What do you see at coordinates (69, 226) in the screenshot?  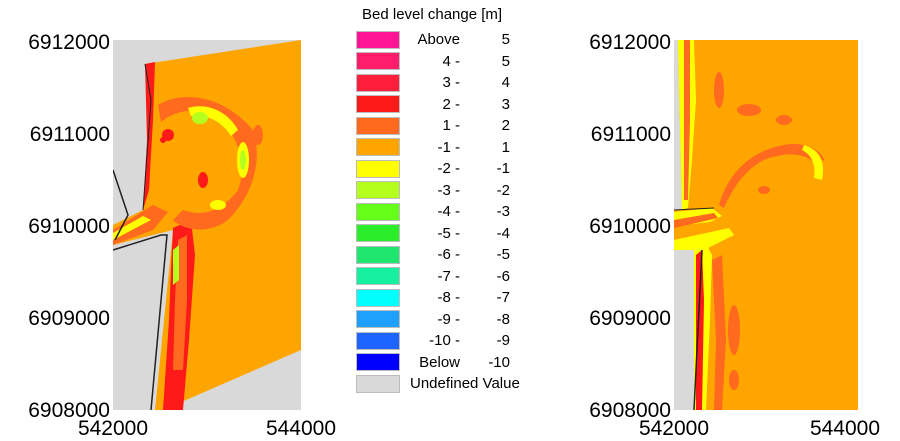 I see `left-y-tick: 6910000` at bounding box center [69, 226].